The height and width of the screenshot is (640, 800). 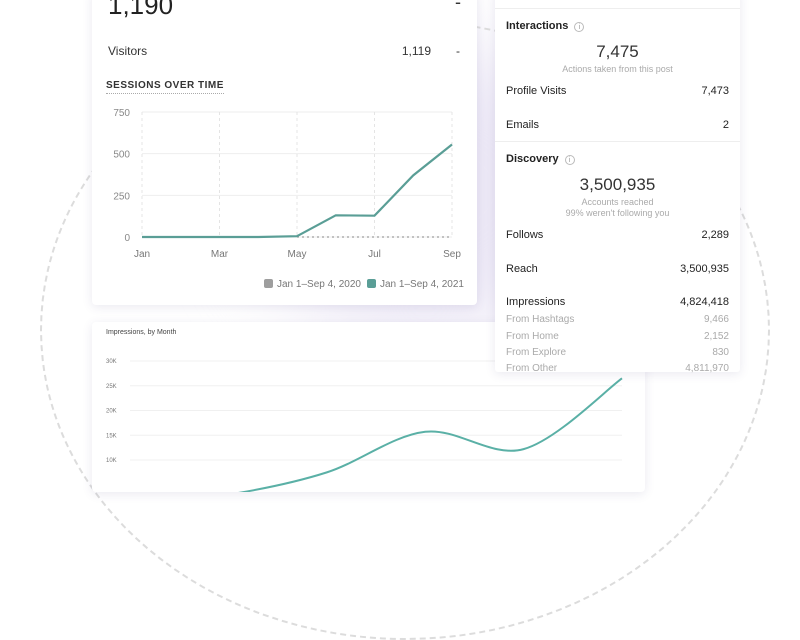 What do you see at coordinates (128, 51) in the screenshot?
I see `visitors-label: Visitors` at bounding box center [128, 51].